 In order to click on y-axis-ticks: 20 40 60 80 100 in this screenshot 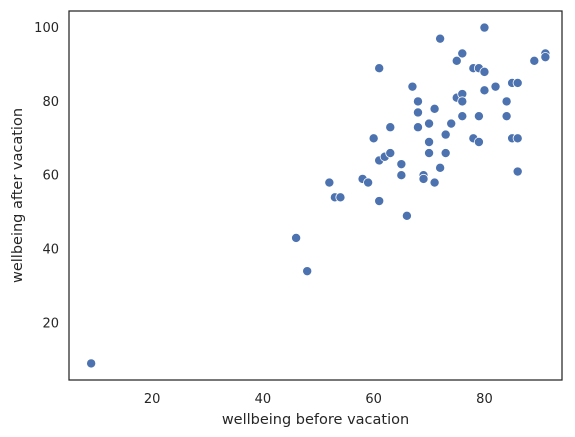, I will do `click(46, 176)`.